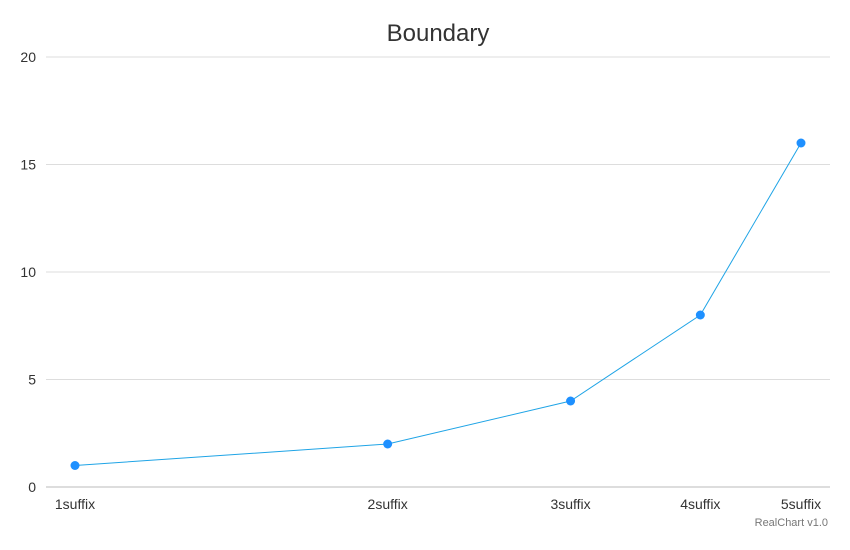 The height and width of the screenshot is (550, 850). Describe the element at coordinates (32, 380) in the screenshot. I see `y-tick-label: 5` at that location.